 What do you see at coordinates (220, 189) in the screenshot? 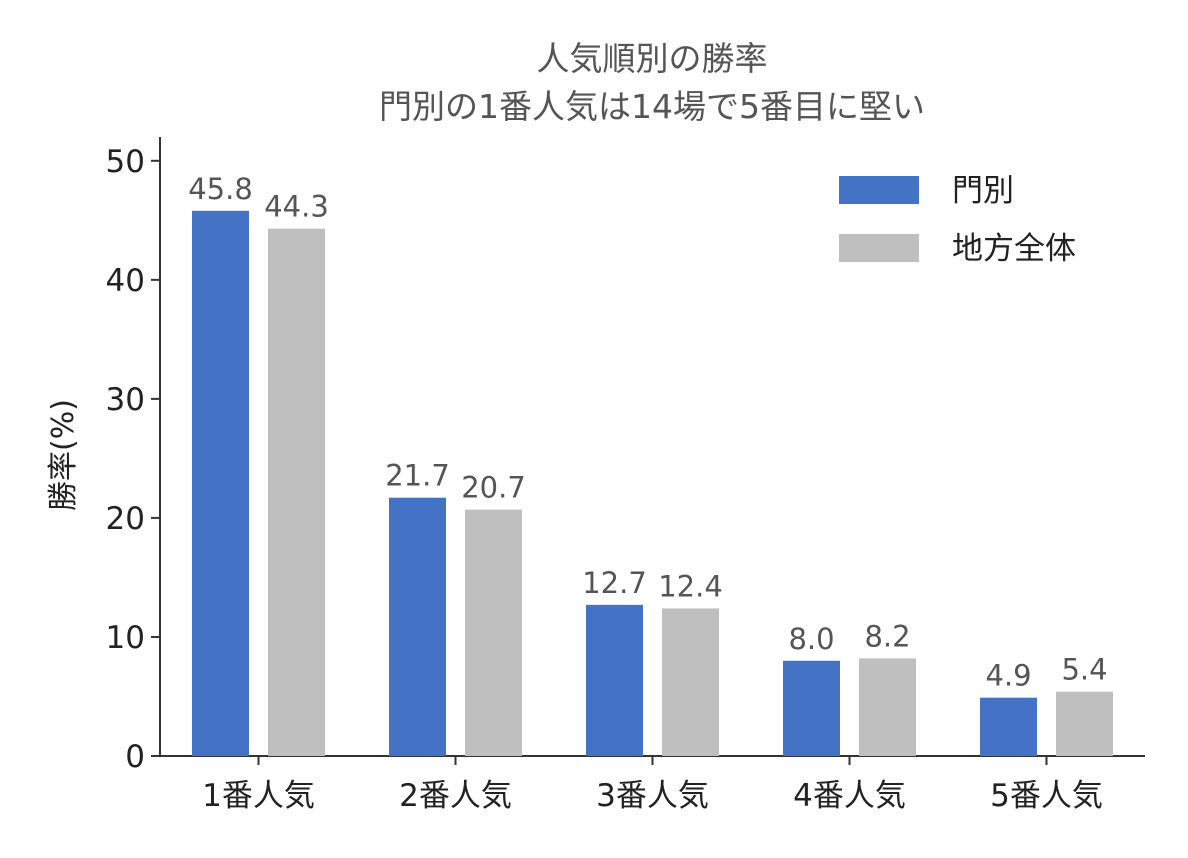
I see `data-label: 45.8` at bounding box center [220, 189].